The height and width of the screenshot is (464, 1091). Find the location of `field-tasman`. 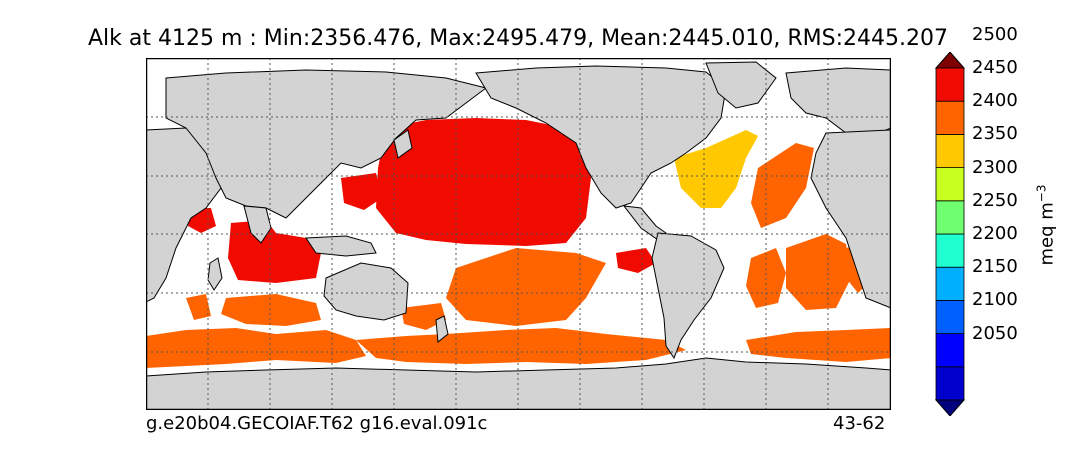

field-tasman is located at coordinates (423, 316).